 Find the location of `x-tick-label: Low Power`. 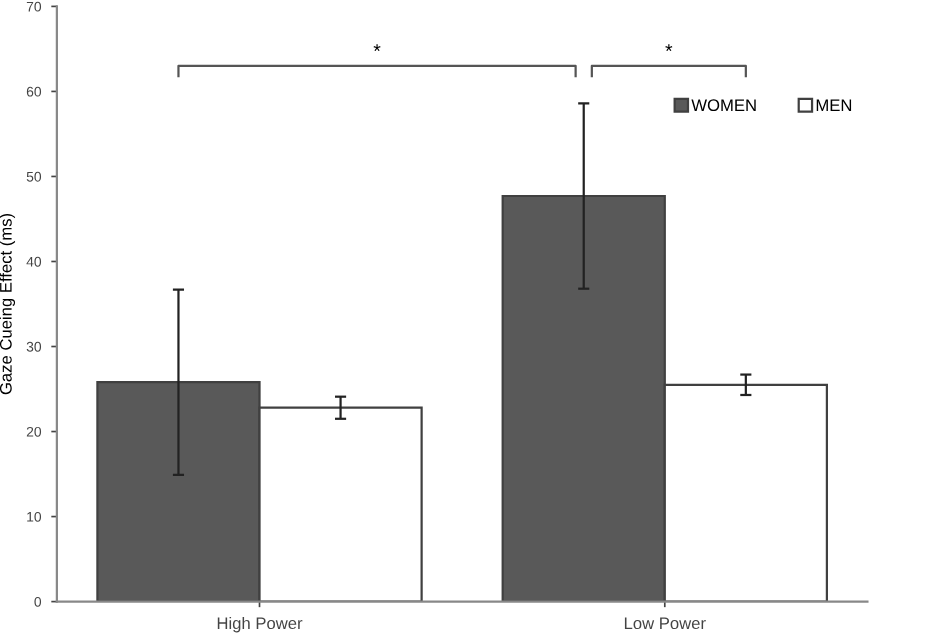

x-tick-label: Low Power is located at coordinates (665, 623).